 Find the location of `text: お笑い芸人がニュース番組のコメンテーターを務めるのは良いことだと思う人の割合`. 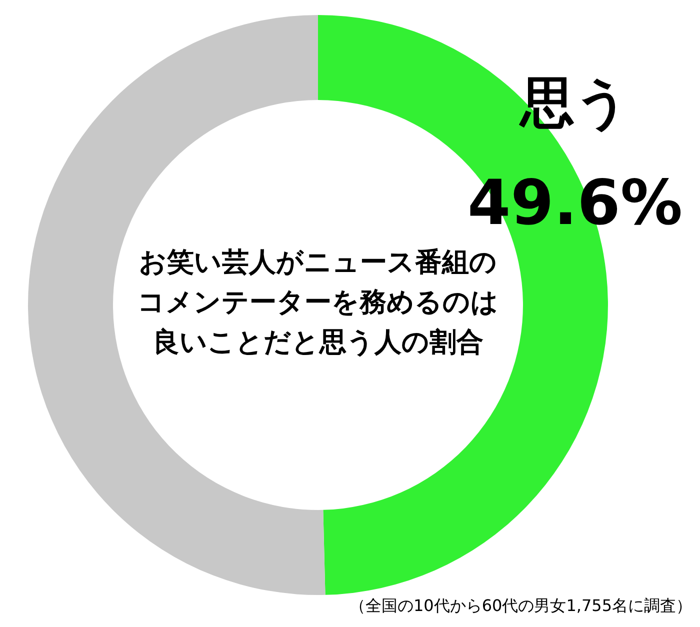

text: お笑い芸人がニュース番組のコメンテーターを務めるのは良いことだと思う人の割合 is located at coordinates (318, 302).